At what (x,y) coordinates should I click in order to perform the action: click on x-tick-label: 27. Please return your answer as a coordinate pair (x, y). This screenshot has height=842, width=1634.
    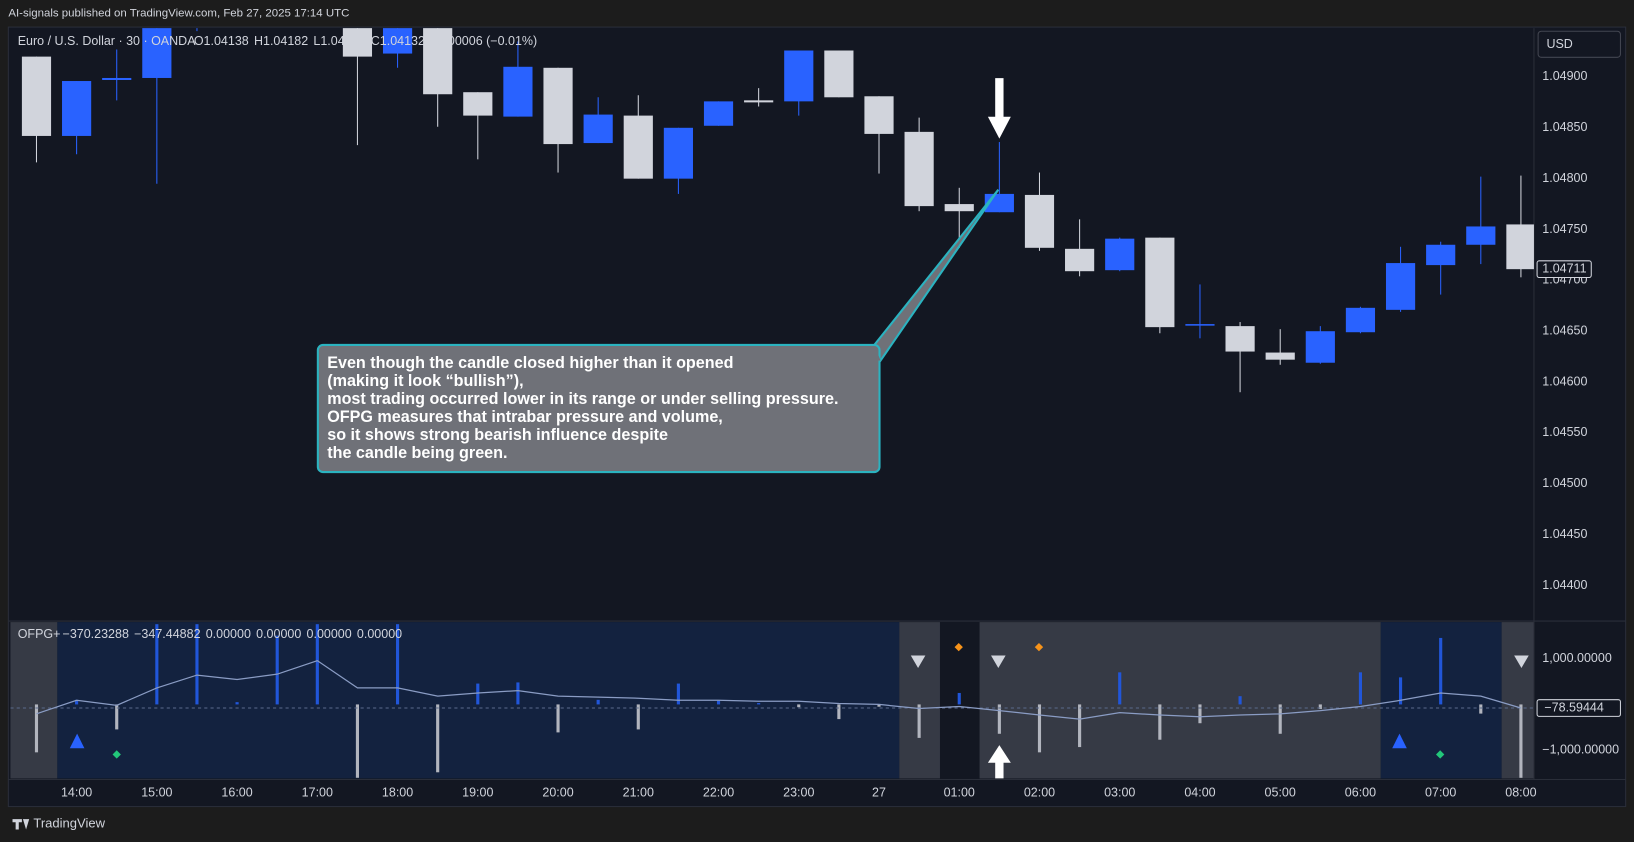
    Looking at the image, I should click on (879, 792).